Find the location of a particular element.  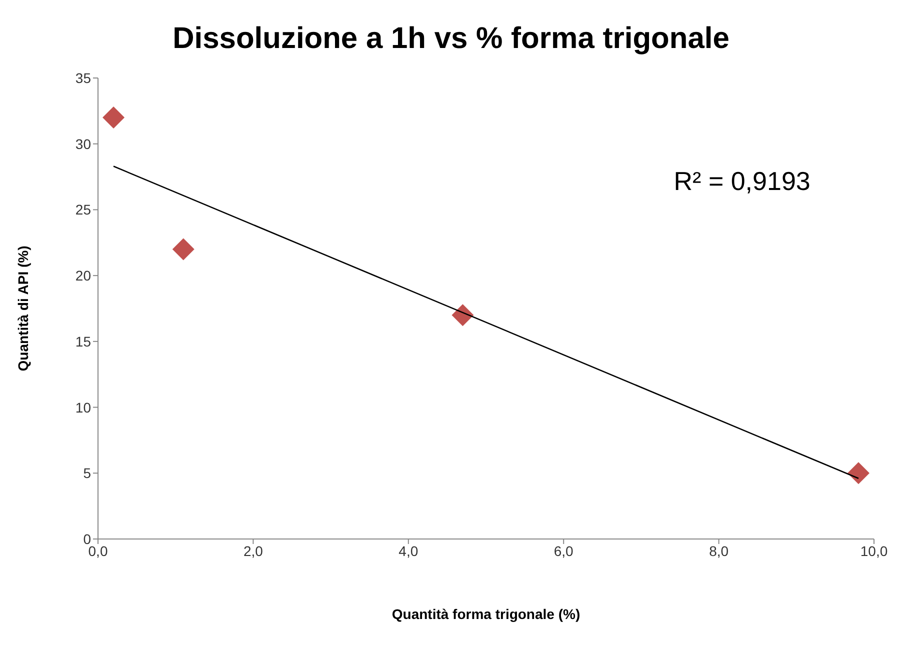

x-tick-label: 4,0 is located at coordinates (408, 550).